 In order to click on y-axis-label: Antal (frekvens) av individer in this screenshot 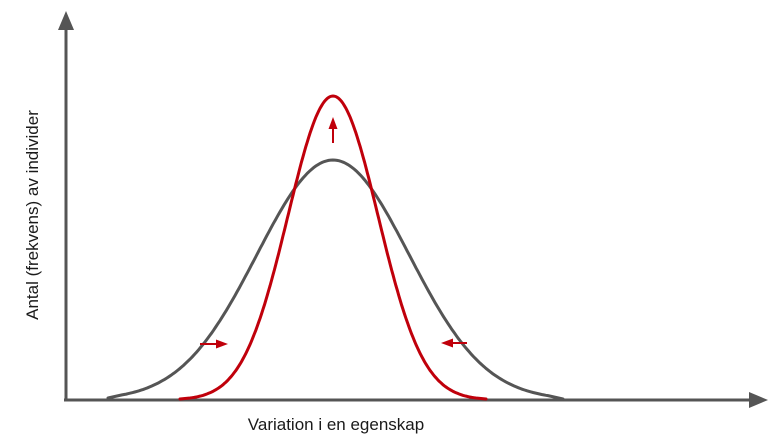, I will do `click(32, 215)`.